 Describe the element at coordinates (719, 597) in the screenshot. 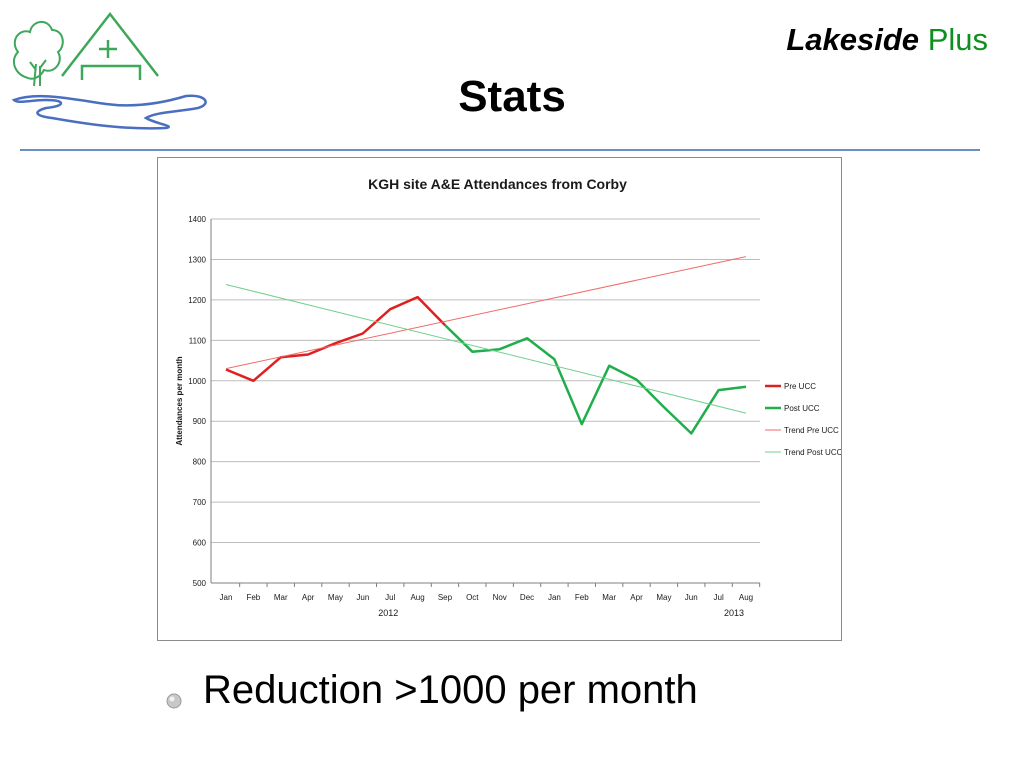

I see `x-tick-label-18: Jul` at that location.